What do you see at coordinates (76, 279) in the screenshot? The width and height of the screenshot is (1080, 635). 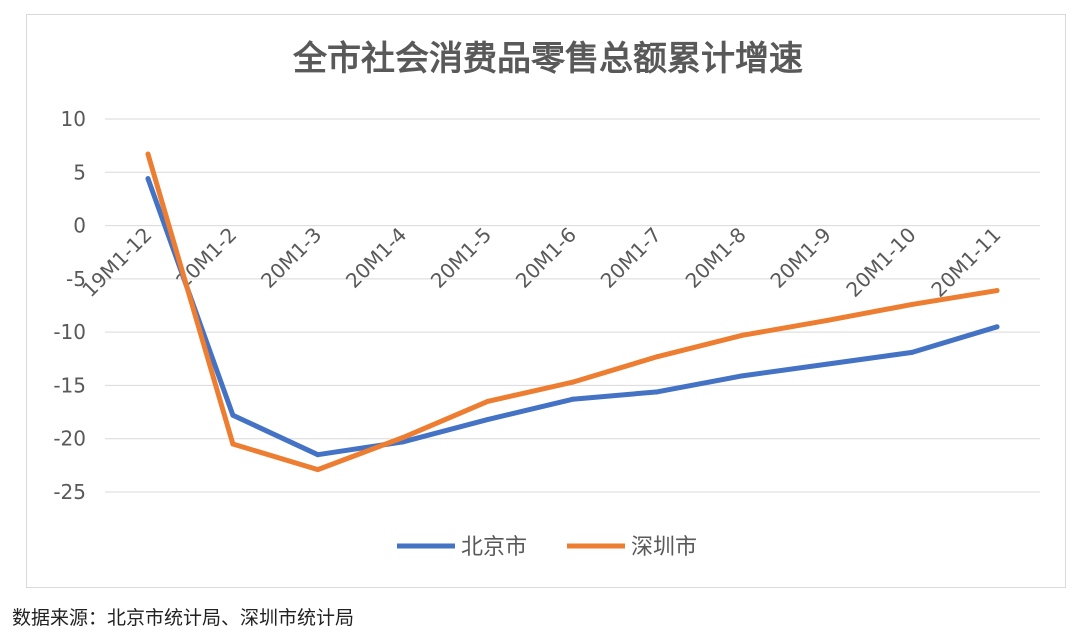 I see `y-tick-label: -5` at bounding box center [76, 279].